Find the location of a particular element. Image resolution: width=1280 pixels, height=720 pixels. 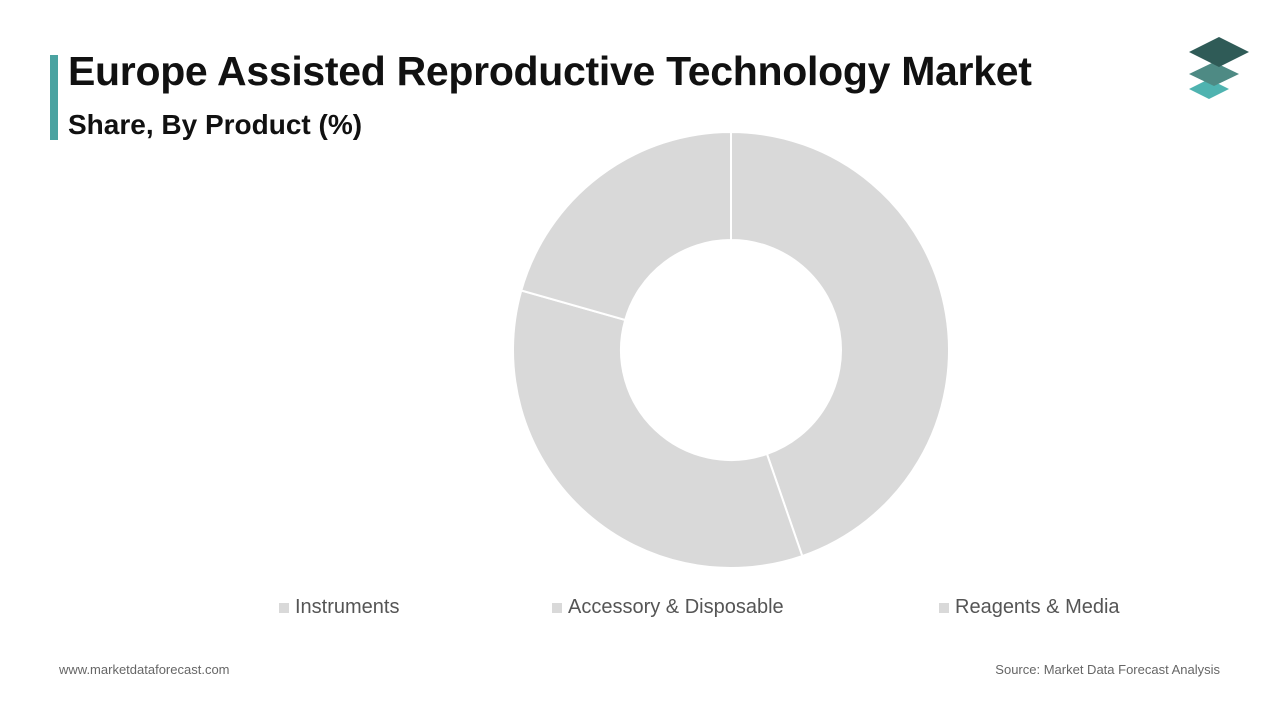

legend-item-instruments: Instruments is located at coordinates (339, 607).